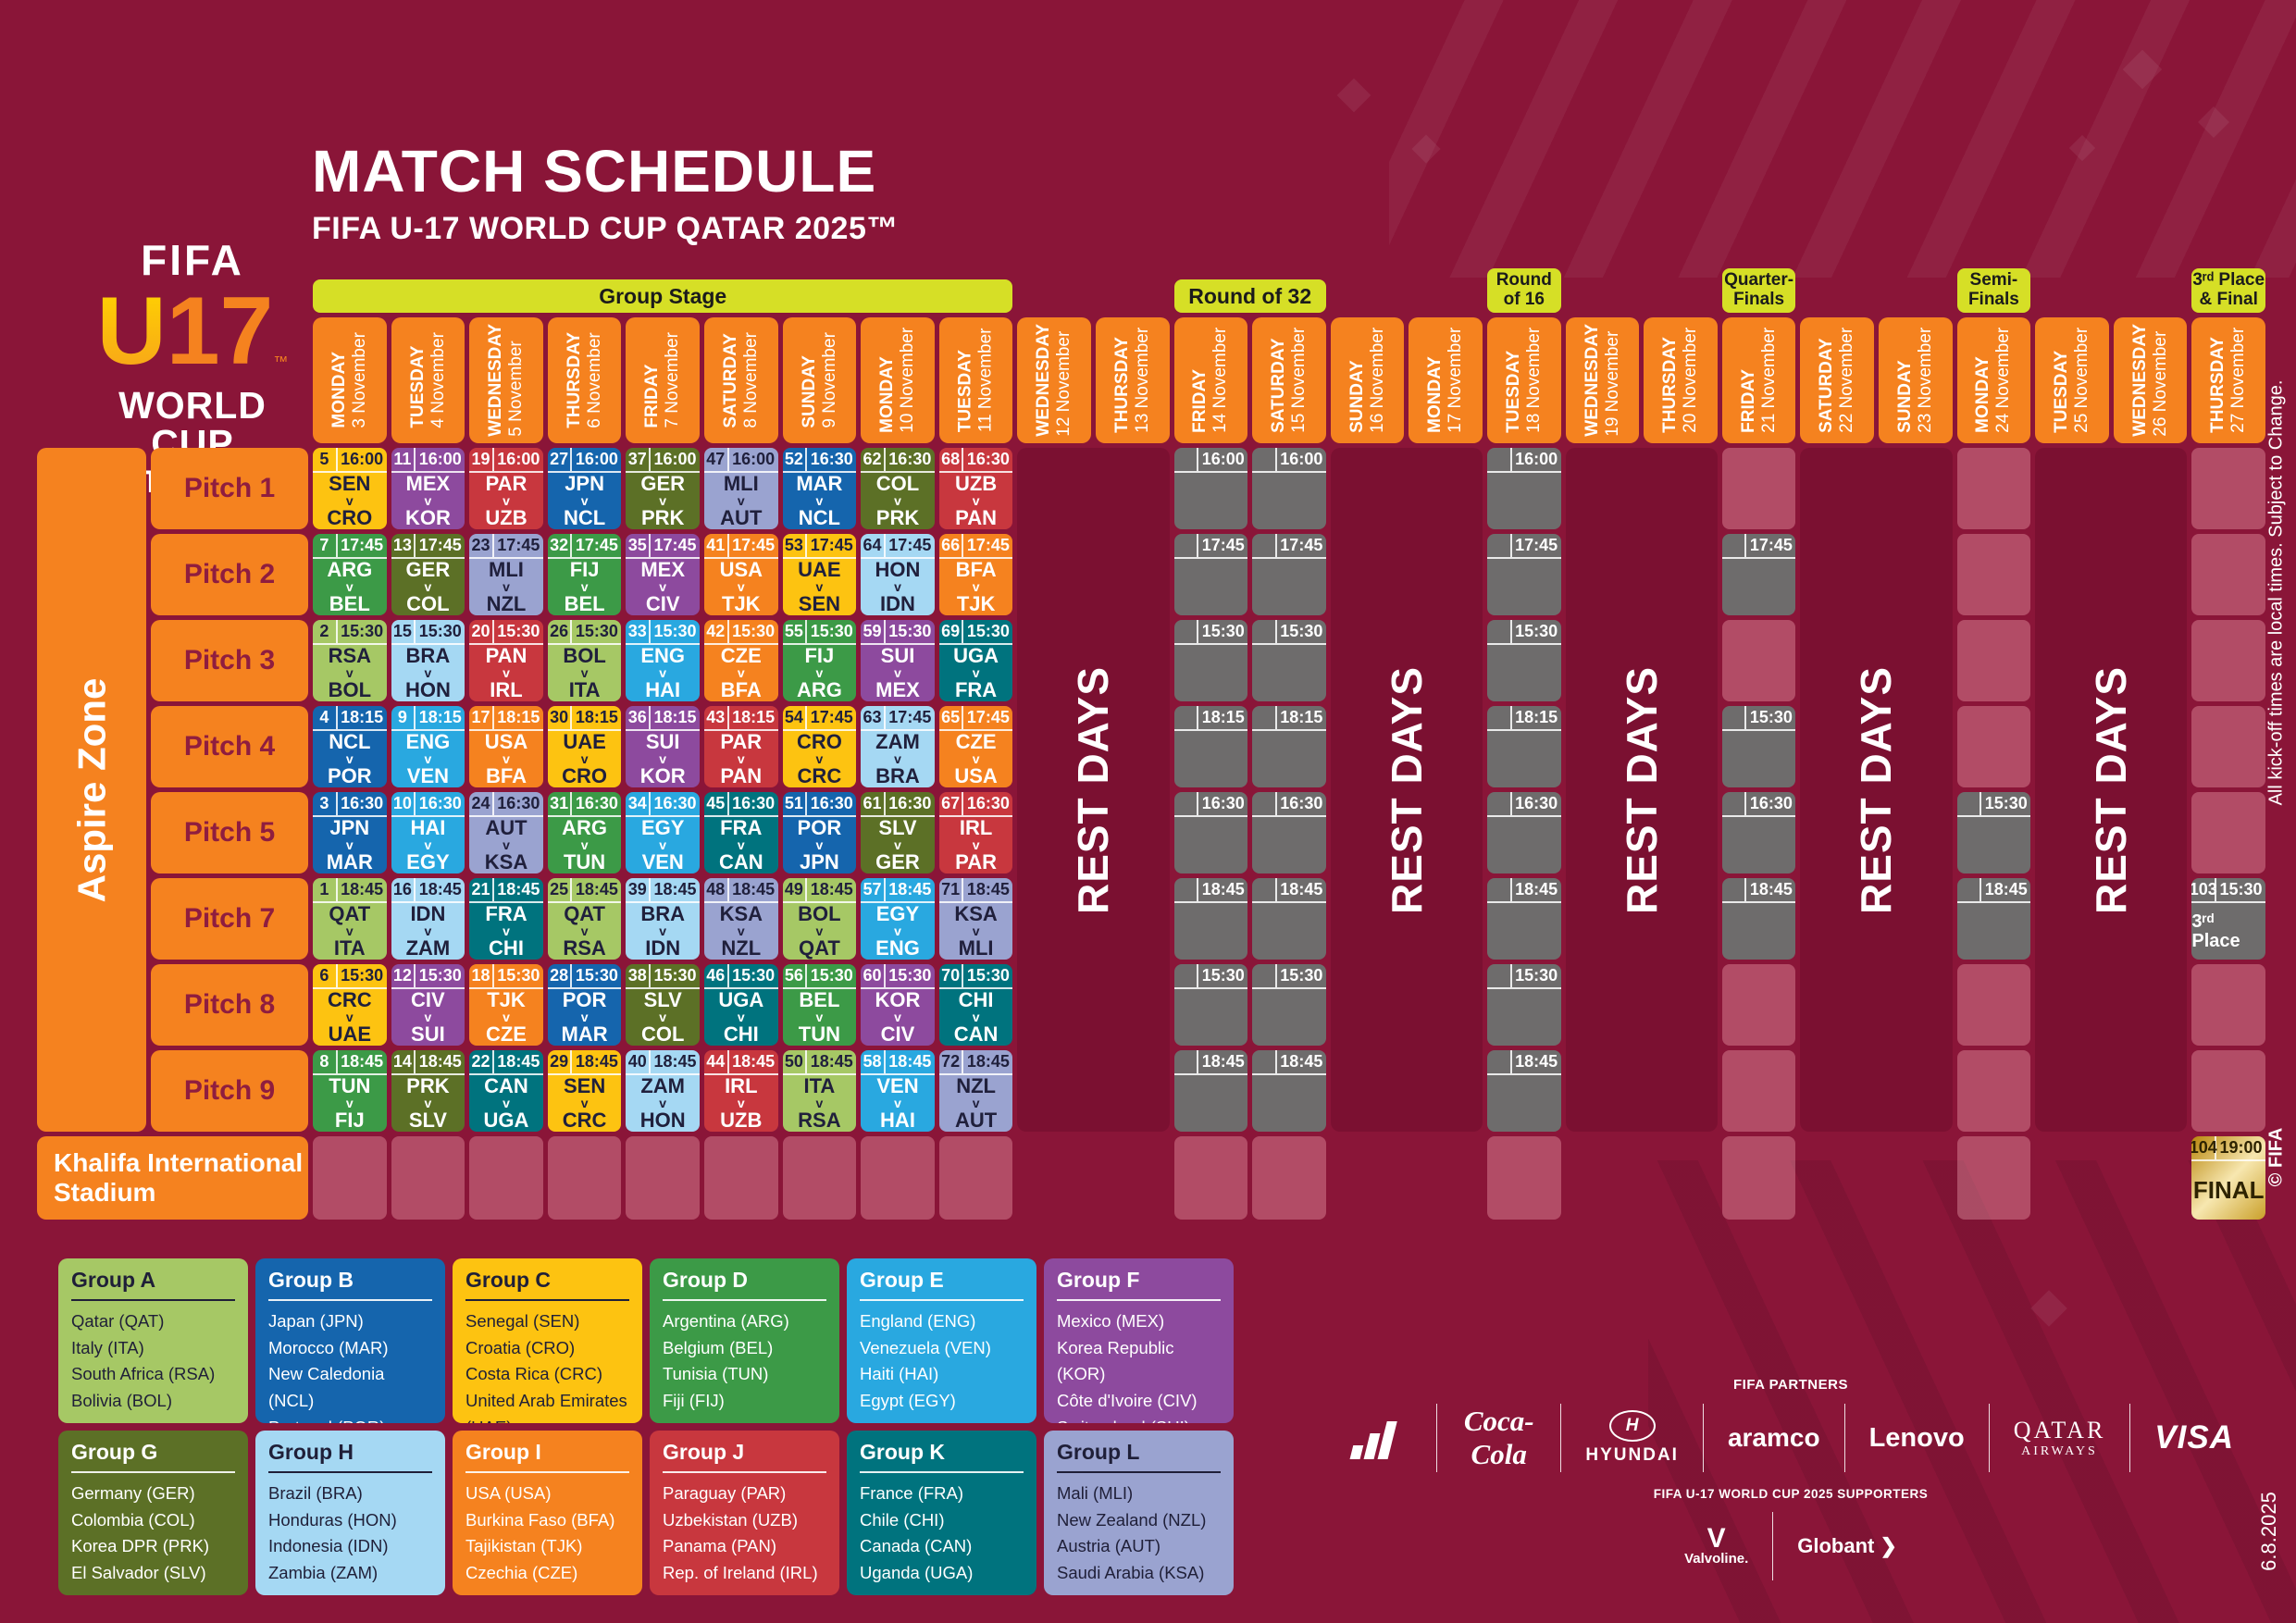  I want to click on home-team: ENG, so click(428, 741).